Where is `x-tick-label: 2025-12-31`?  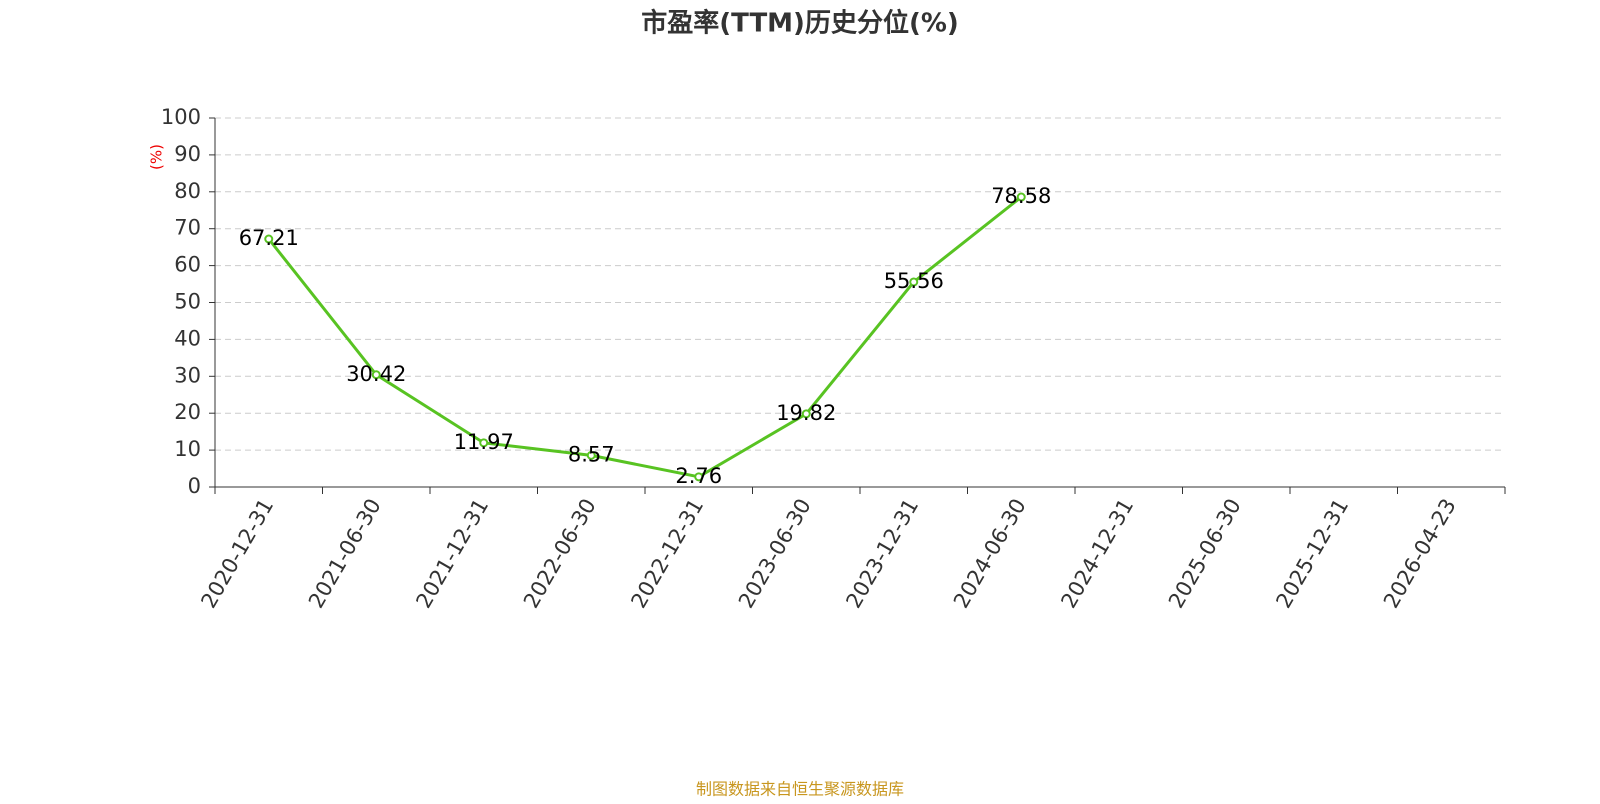
x-tick-label: 2025-12-31 is located at coordinates (1312, 554).